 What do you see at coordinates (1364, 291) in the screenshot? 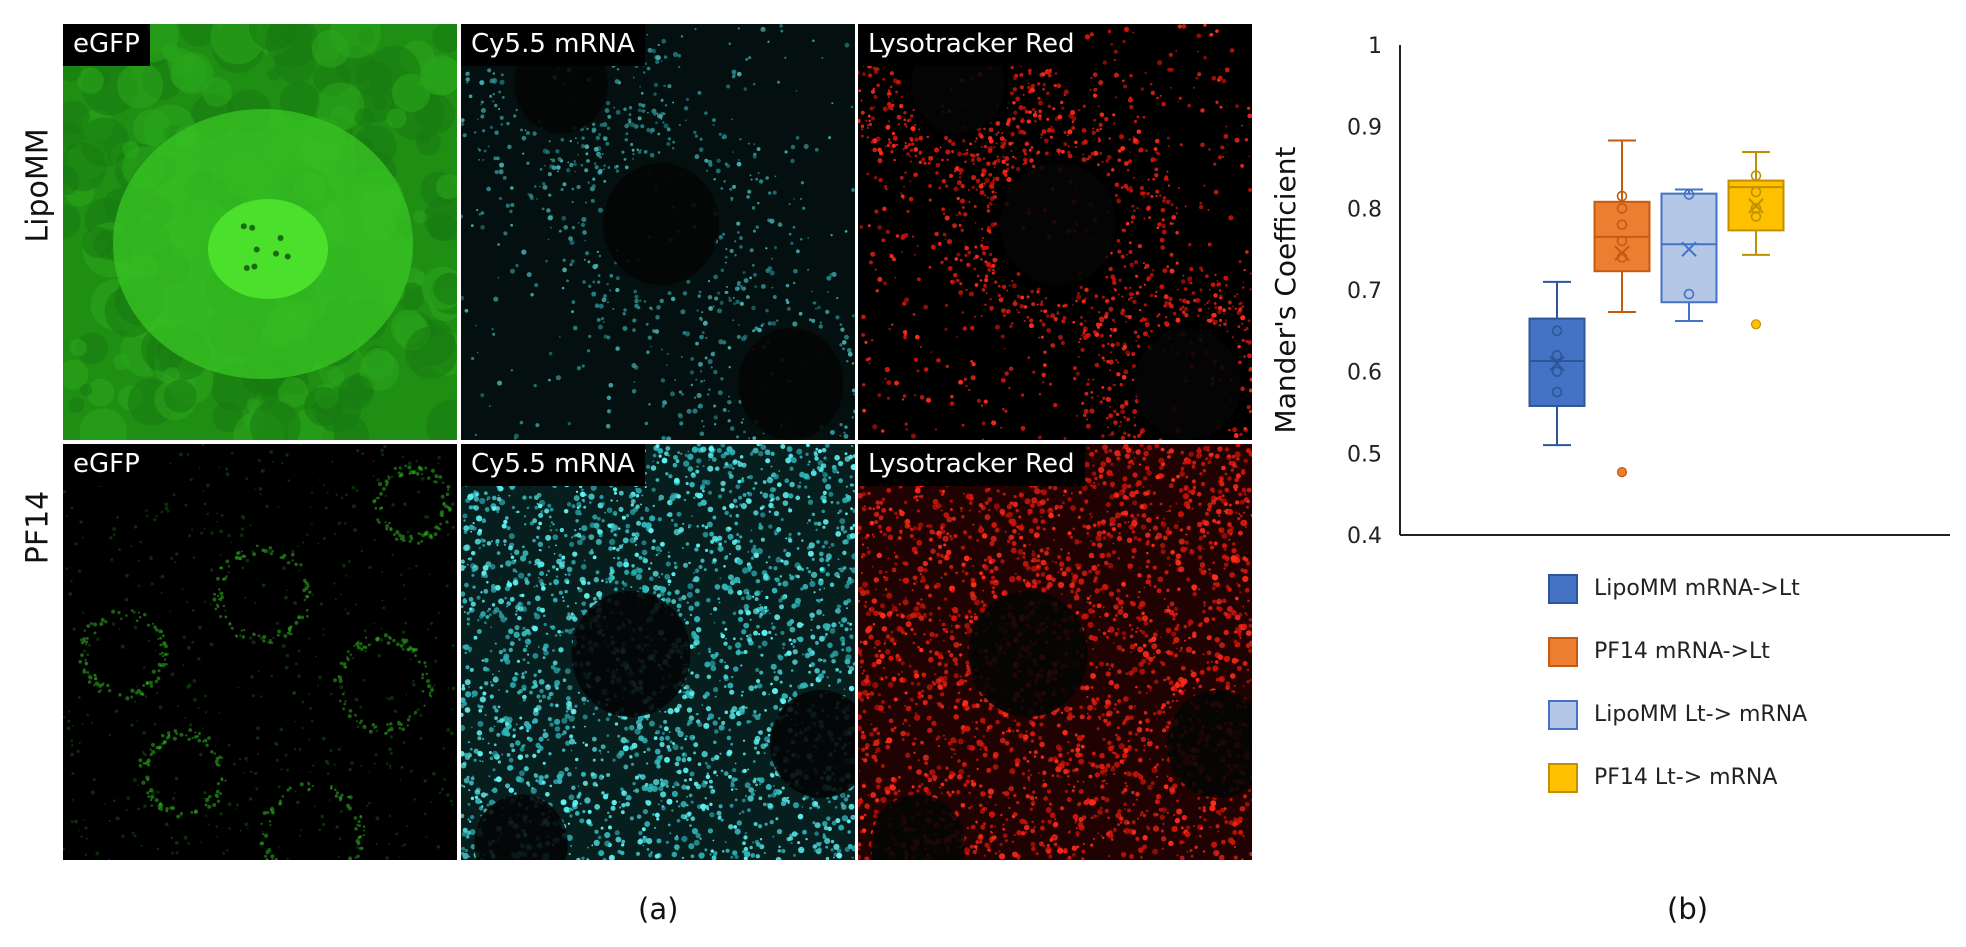
I see `y-tick-label: 0.7` at bounding box center [1364, 291].